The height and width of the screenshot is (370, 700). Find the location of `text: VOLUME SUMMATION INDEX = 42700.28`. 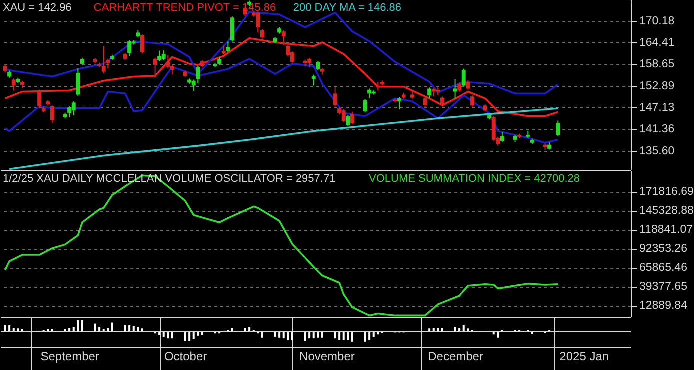

text: VOLUME SUMMATION INDEX = 42700.28 is located at coordinates (474, 179).